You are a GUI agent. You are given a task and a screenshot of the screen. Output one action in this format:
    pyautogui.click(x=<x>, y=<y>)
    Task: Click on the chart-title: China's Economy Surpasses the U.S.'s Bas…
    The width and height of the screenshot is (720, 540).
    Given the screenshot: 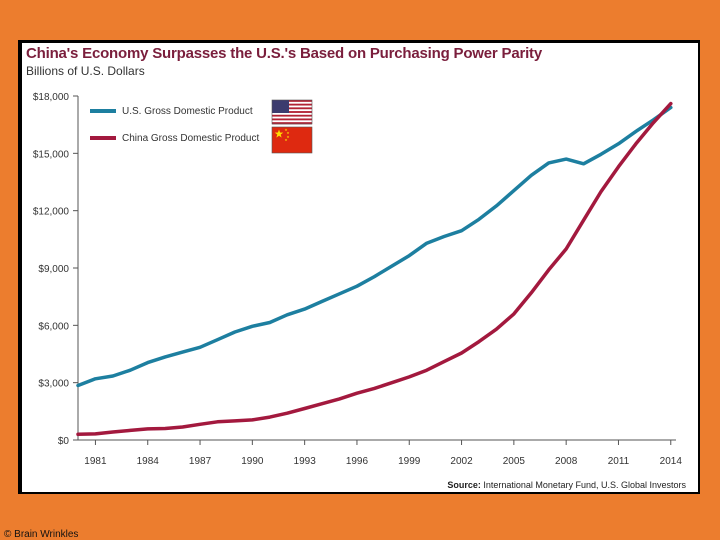 What is the action you would take?
    pyautogui.click(x=284, y=53)
    